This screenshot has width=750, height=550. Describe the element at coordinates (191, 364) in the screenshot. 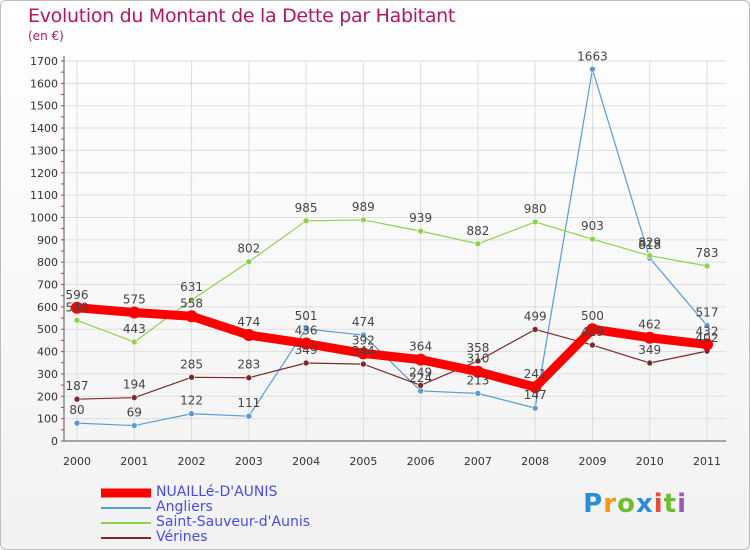

I see `data-label: 285` at that location.